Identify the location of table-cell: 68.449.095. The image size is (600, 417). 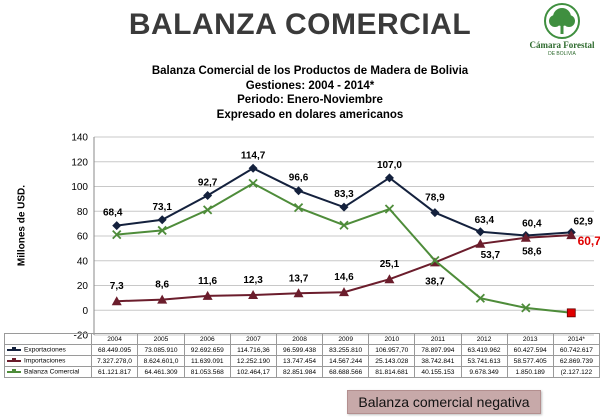
(114, 350).